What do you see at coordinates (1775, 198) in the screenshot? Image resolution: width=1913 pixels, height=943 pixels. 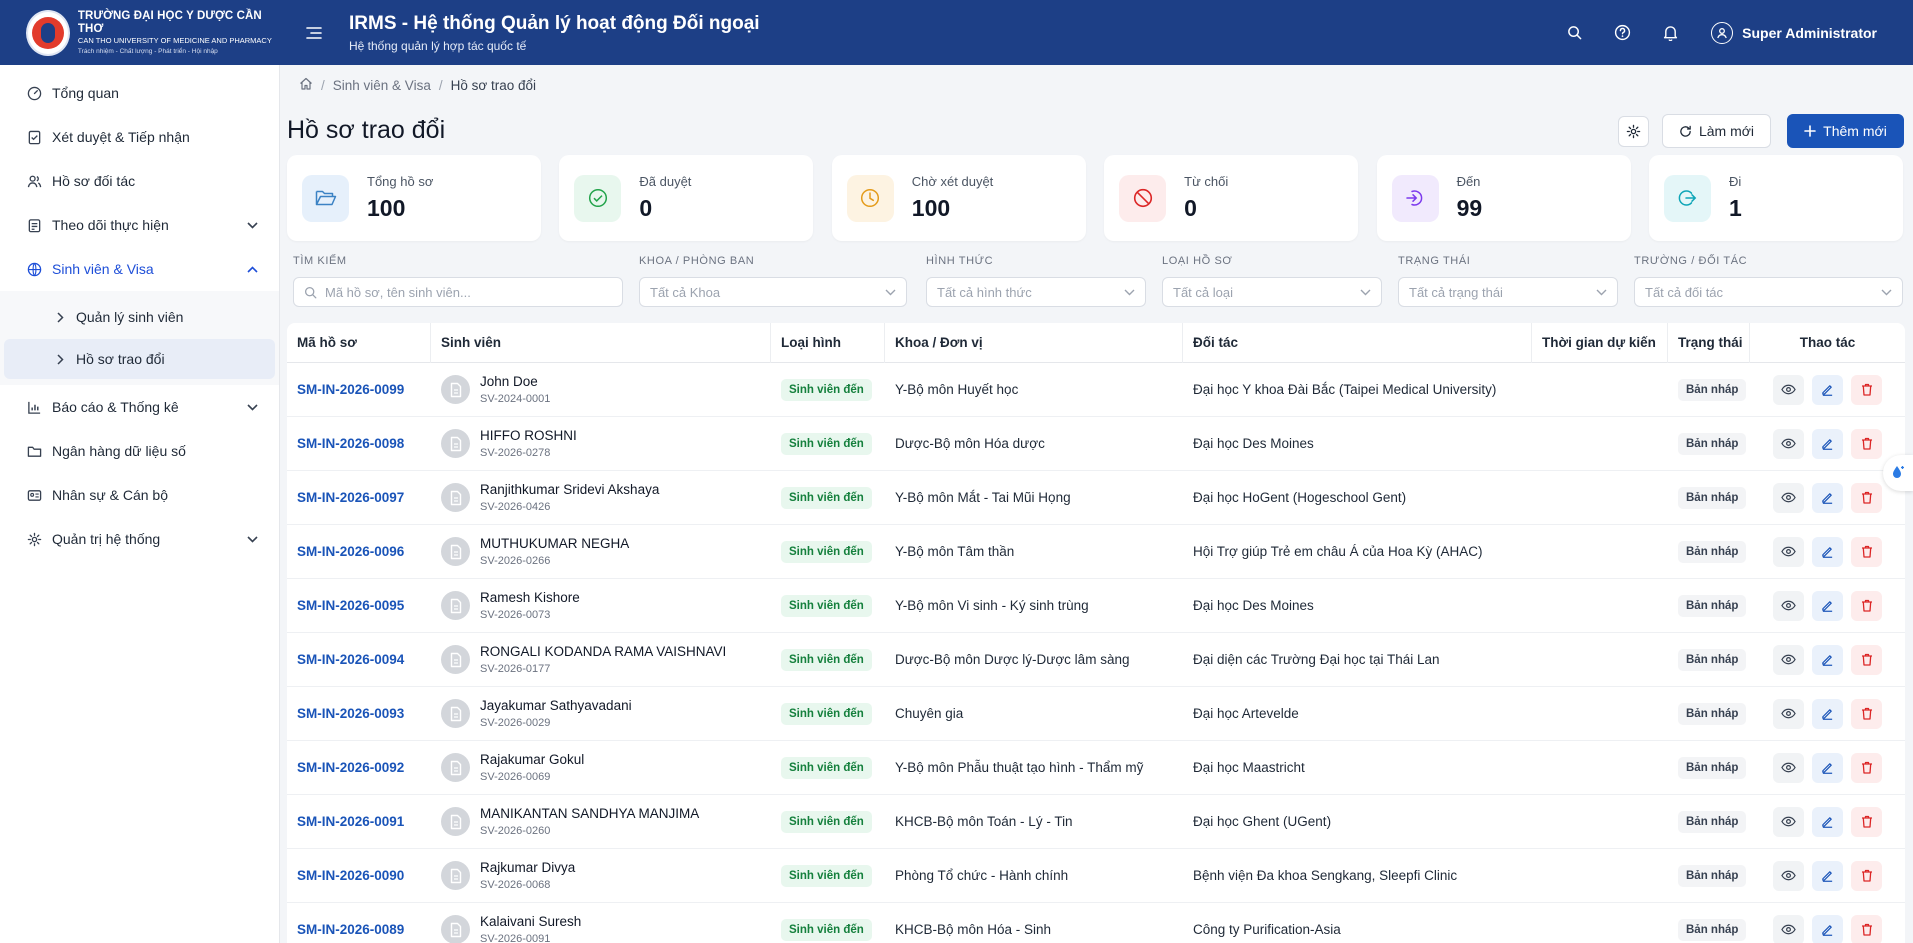 I see `stat-card-outgoing: Đi 1` at bounding box center [1775, 198].